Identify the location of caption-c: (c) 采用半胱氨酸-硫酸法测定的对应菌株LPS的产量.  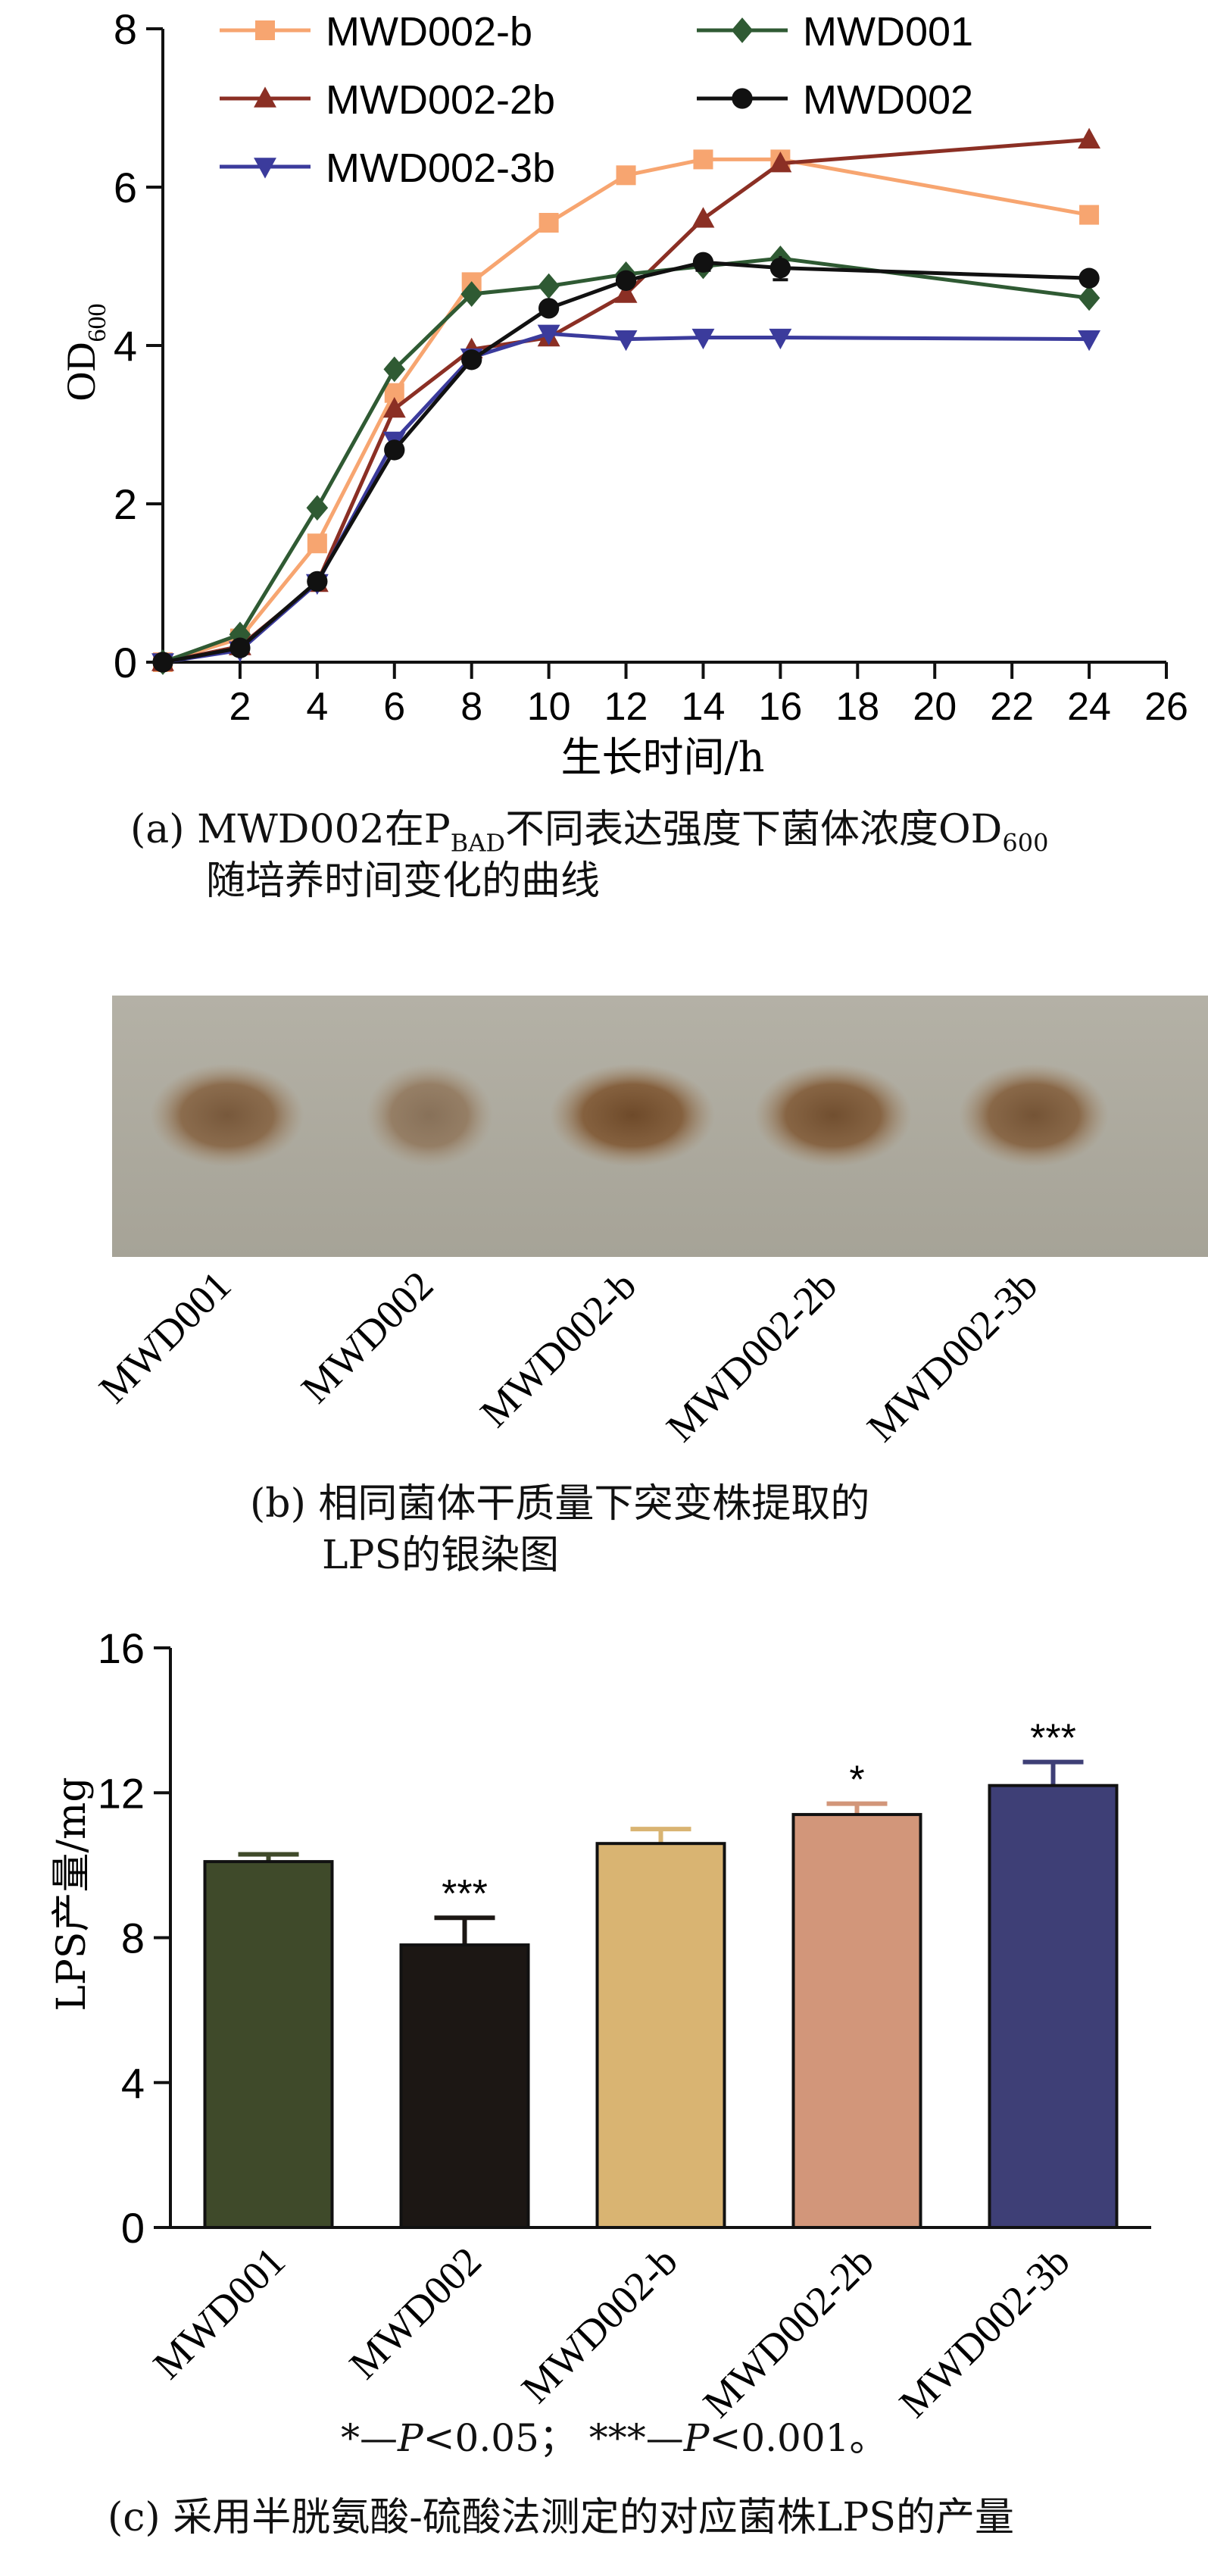
(561, 2518).